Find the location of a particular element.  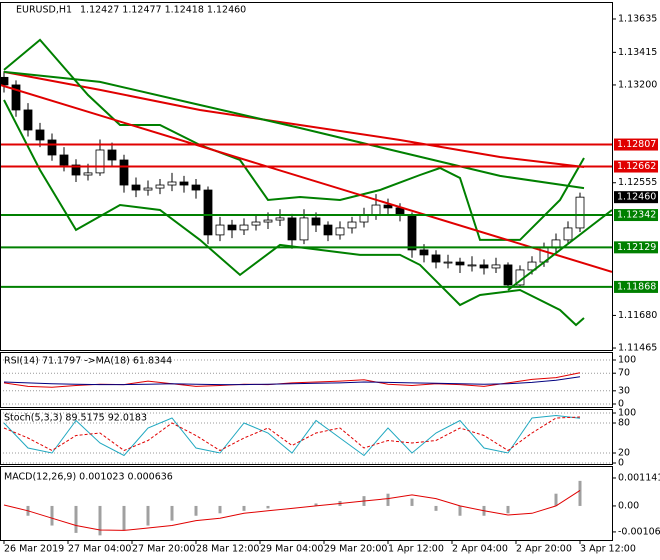

x-tick-label: 1 Apr 12:00 is located at coordinates (416, 549).